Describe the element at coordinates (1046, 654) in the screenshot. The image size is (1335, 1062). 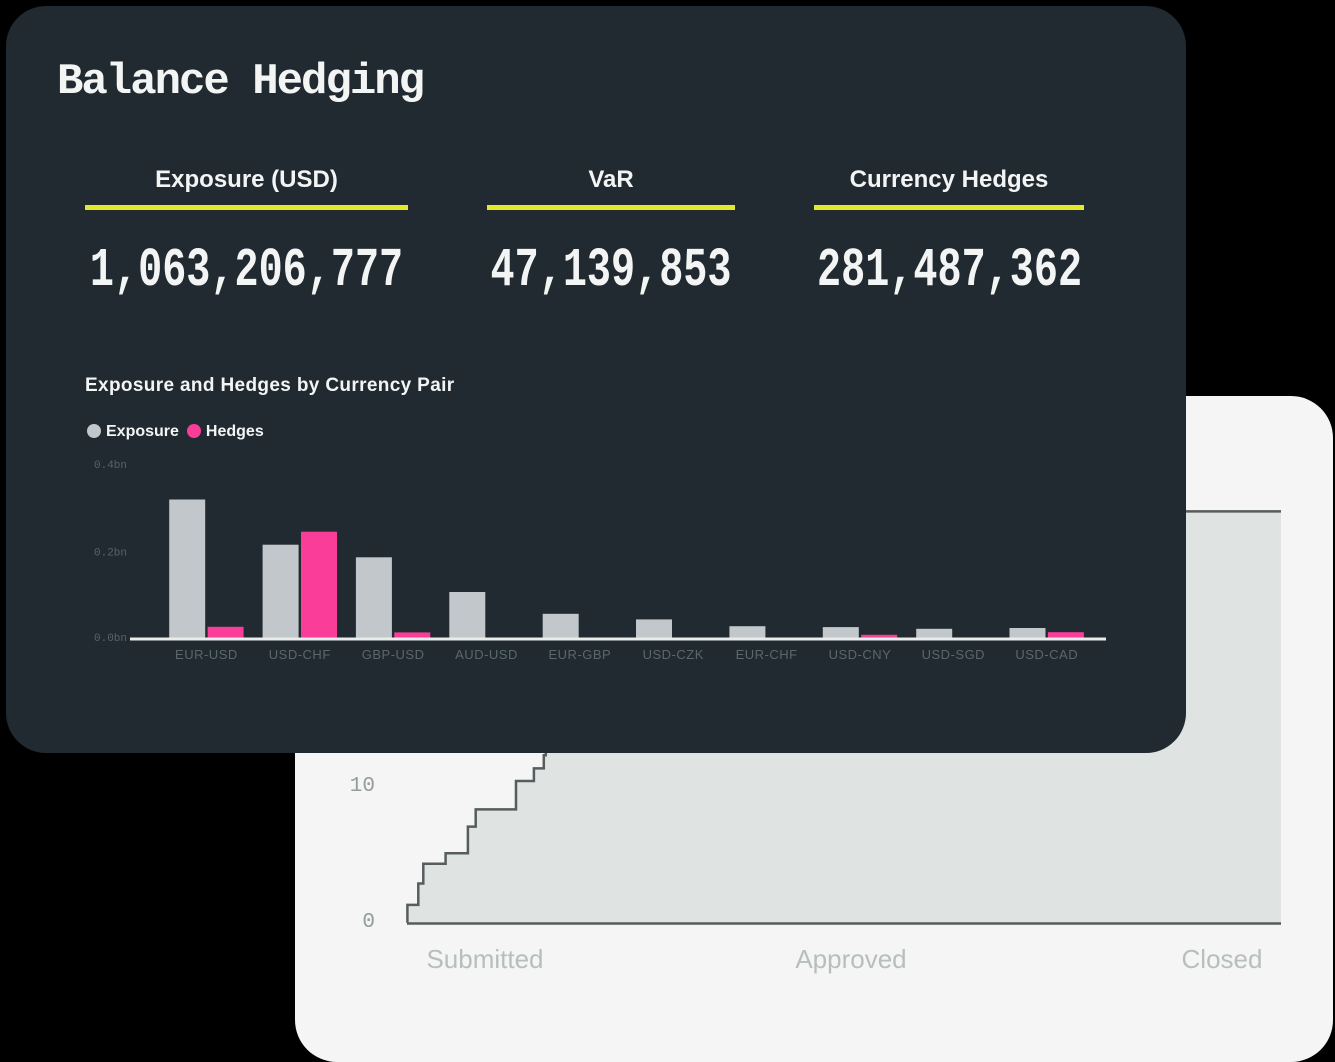
I see `svg-text: USD-CAD` at that location.